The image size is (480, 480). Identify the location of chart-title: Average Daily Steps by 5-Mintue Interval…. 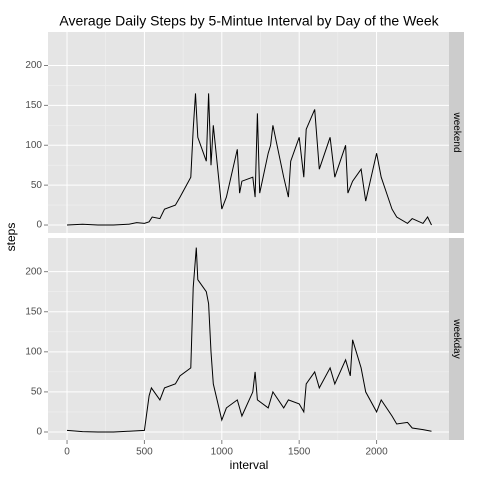
(249, 21).